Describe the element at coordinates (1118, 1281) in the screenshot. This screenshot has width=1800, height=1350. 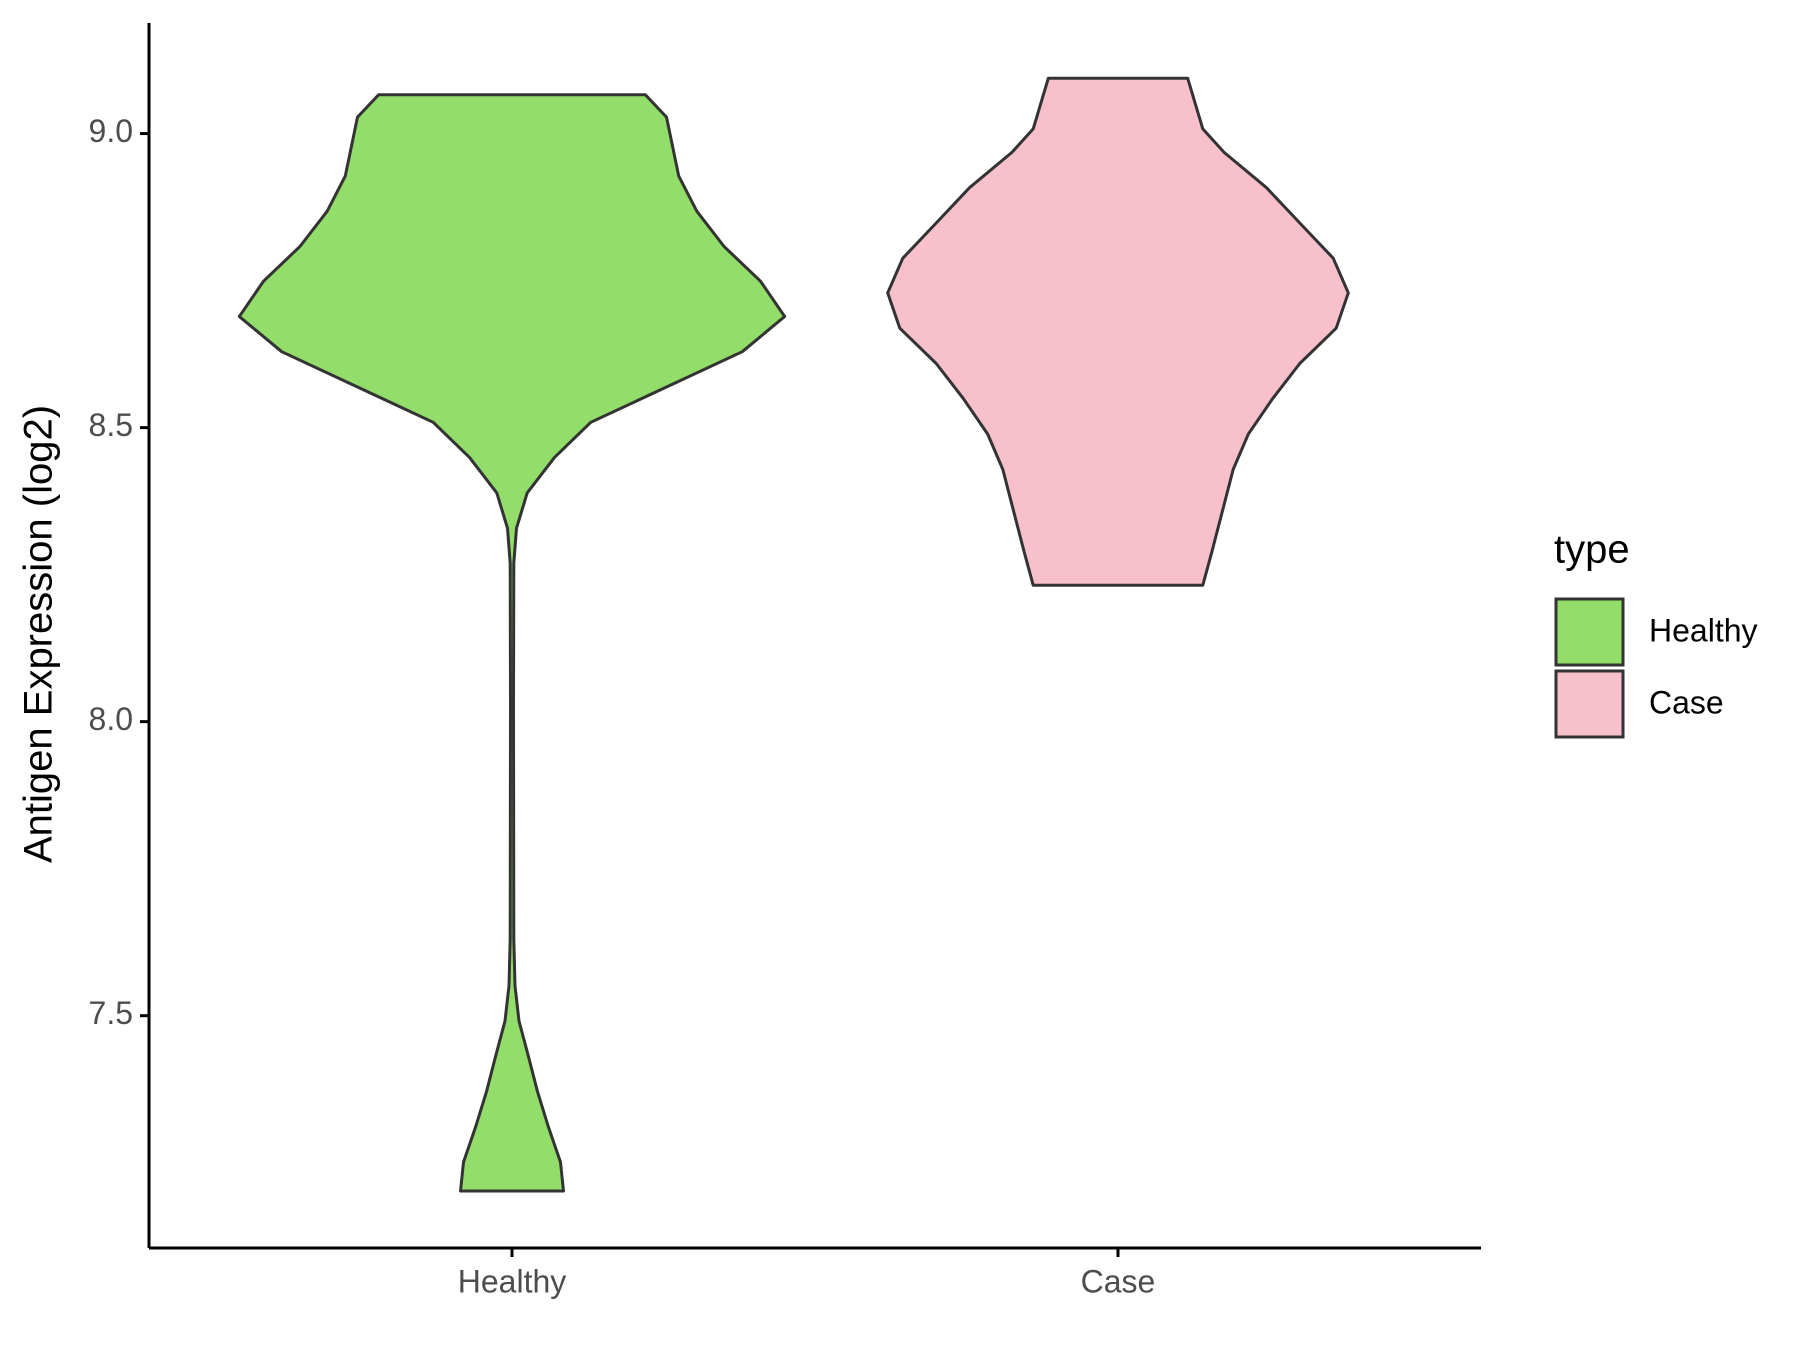
I see `x-tick-label: Case` at that location.